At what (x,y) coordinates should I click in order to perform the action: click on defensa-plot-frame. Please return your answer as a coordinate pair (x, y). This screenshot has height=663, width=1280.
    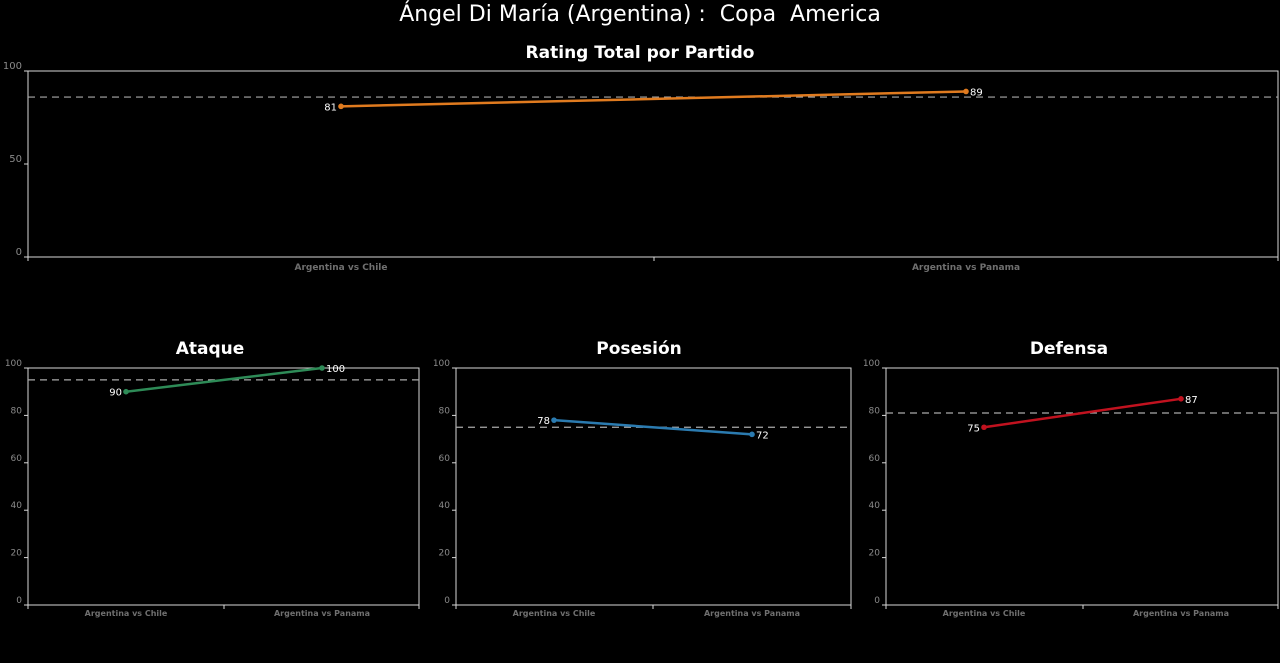
    Looking at the image, I should click on (1082, 486).